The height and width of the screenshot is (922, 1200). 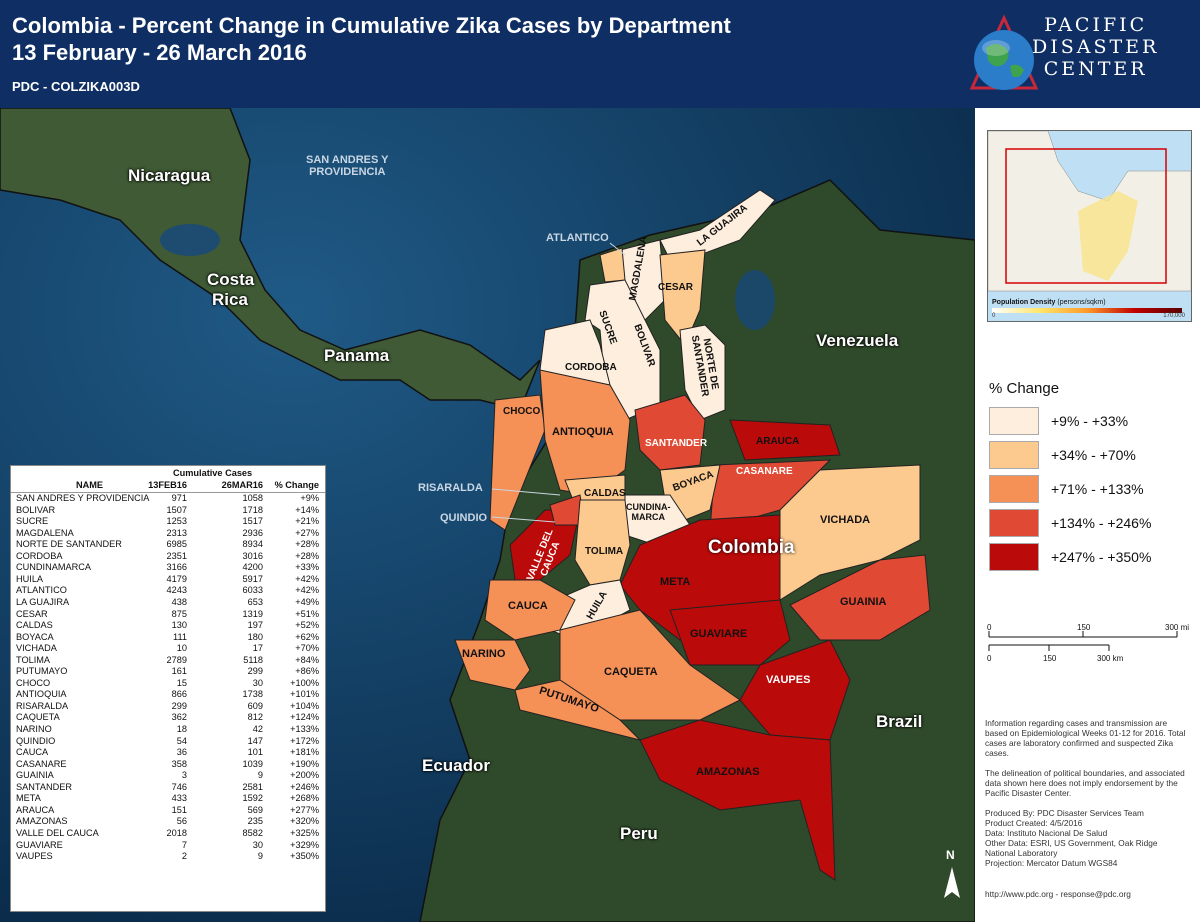 I want to click on label-brazil: Brazil, so click(x=899, y=721).